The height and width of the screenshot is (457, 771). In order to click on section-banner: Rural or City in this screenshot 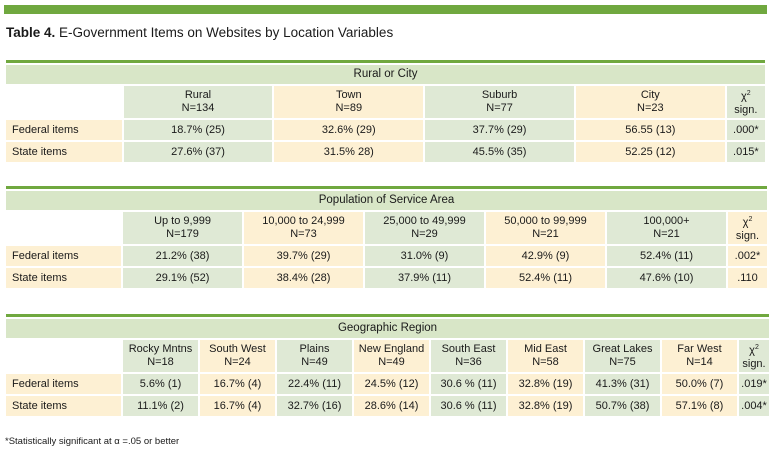, I will do `click(385, 74)`.